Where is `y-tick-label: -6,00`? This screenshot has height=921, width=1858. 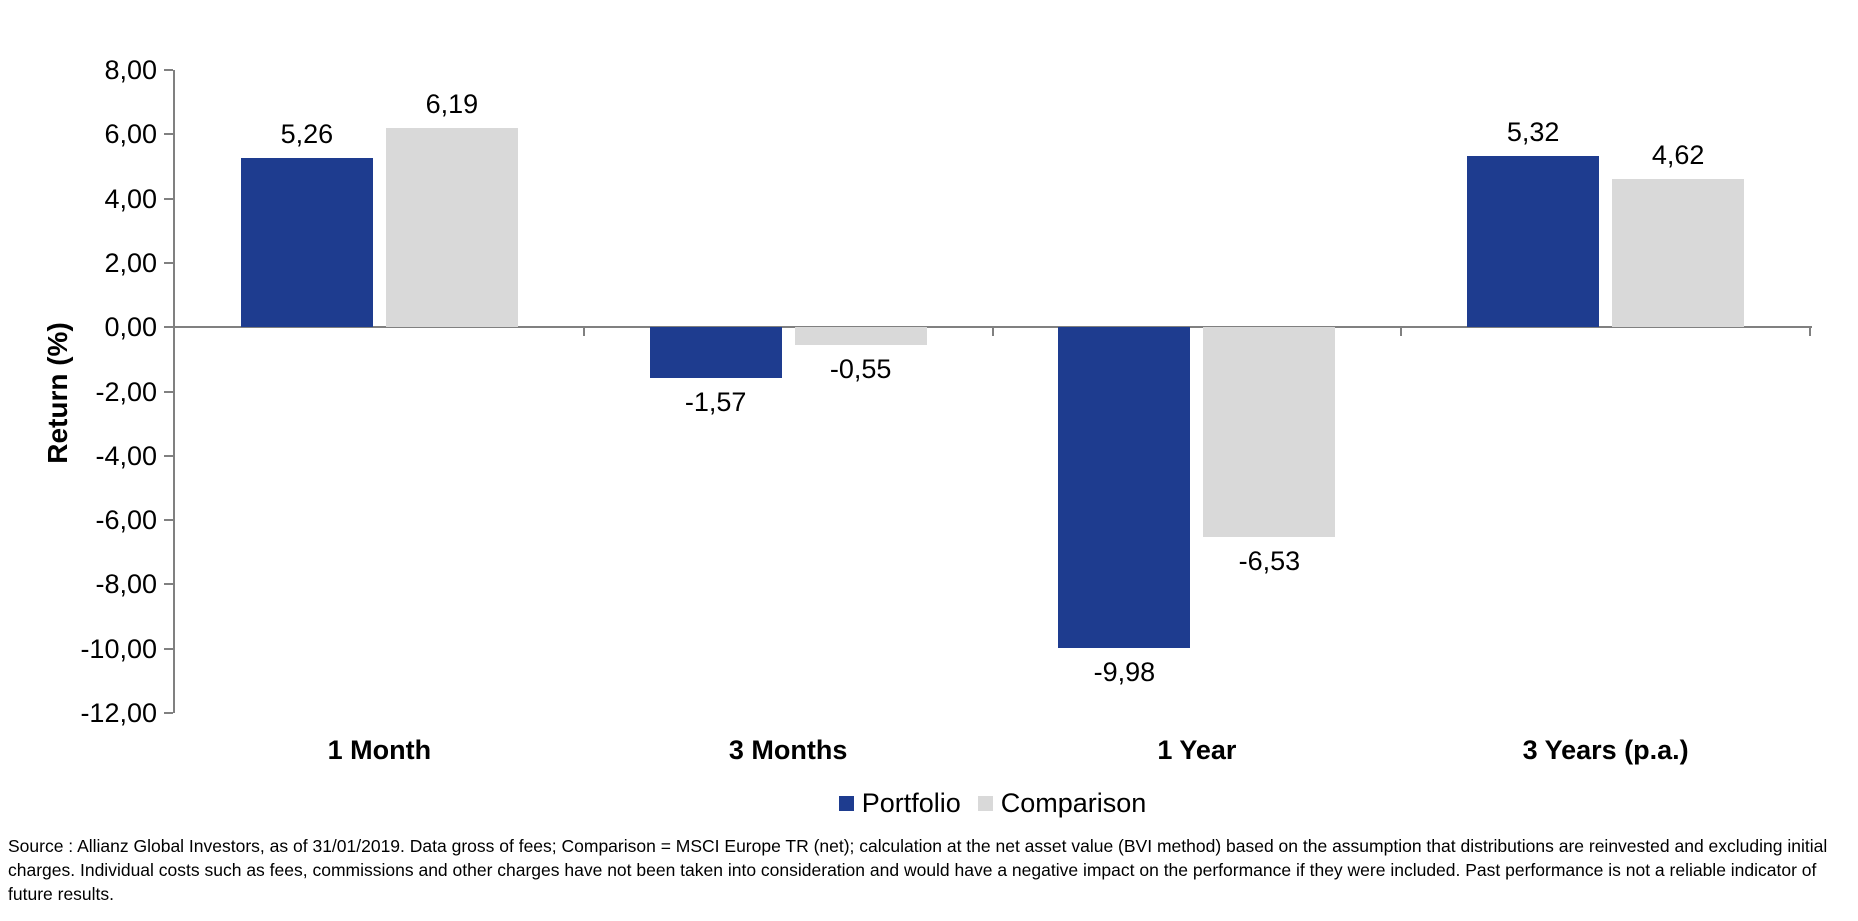
y-tick-label: -6,00 is located at coordinates (126, 520).